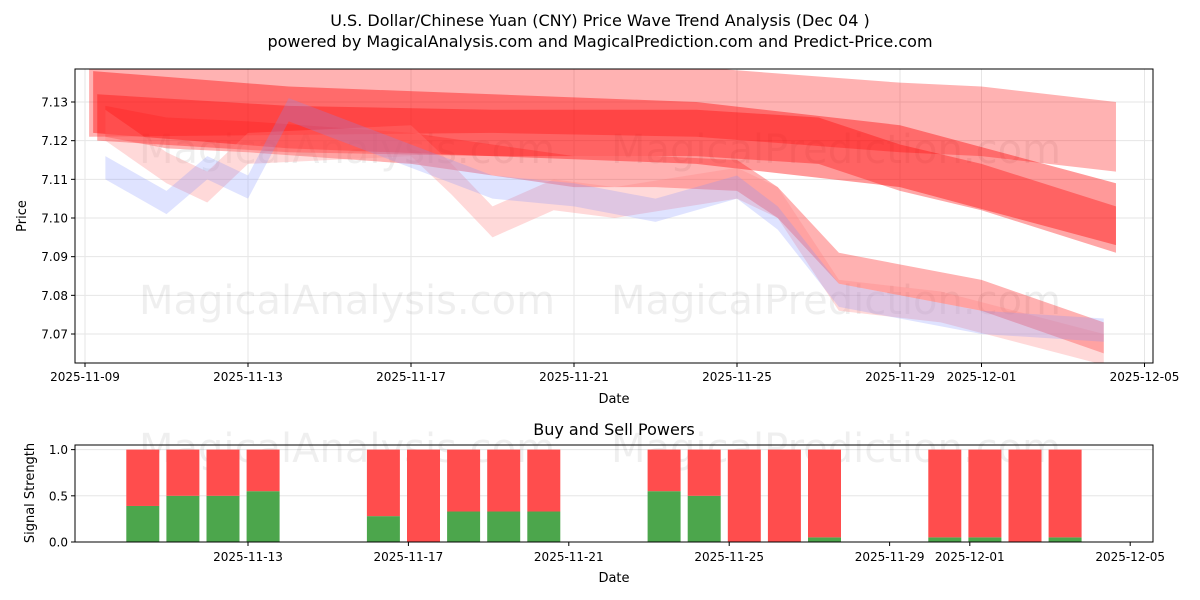 Image resolution: width=1200 pixels, height=600 pixels. What do you see at coordinates (54, 219) in the screenshot?
I see `y-tick-label: 7.10` at bounding box center [54, 219].